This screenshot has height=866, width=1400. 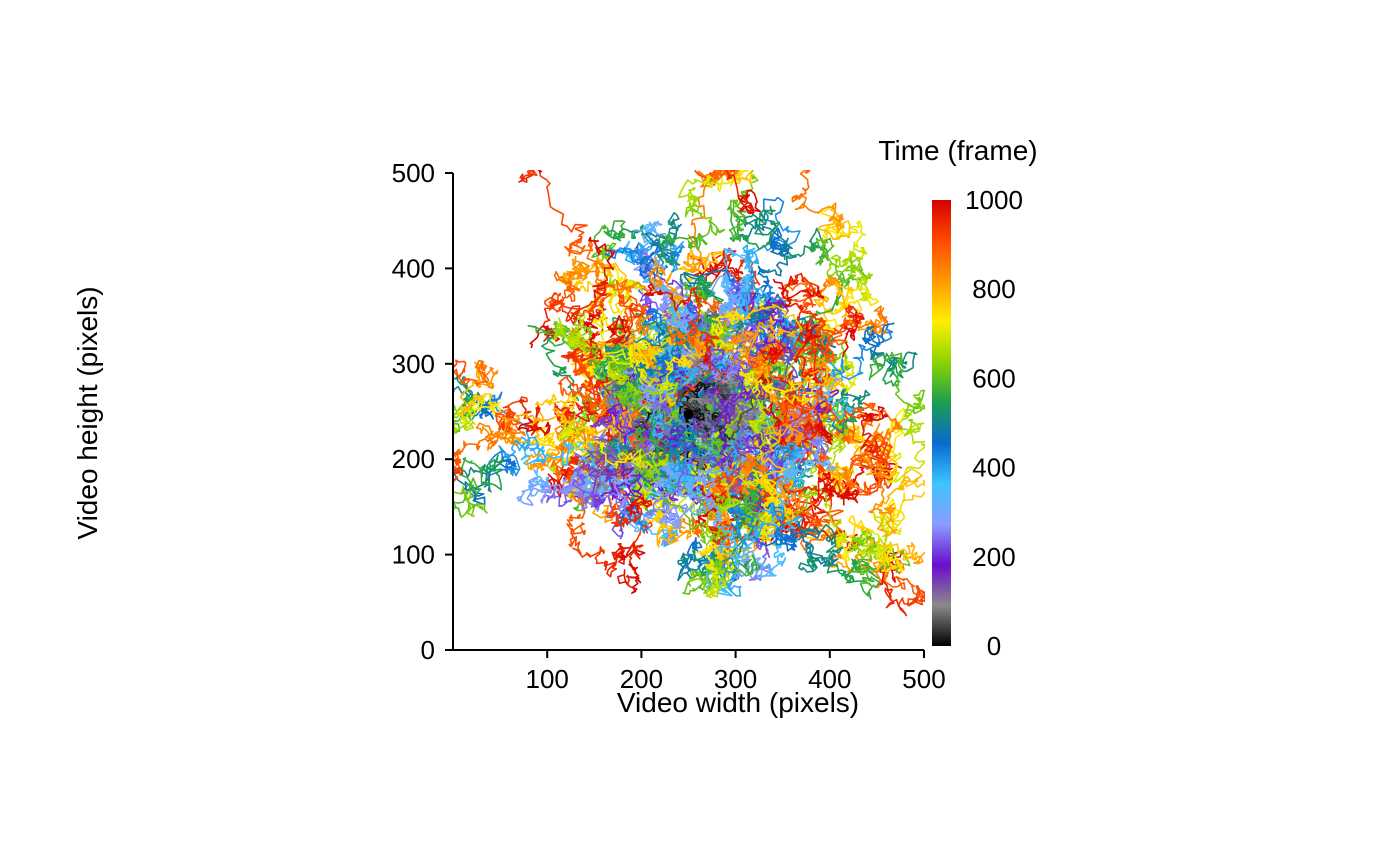 What do you see at coordinates (413, 268) in the screenshot?
I see `y-tick-label: 400` at bounding box center [413, 268].